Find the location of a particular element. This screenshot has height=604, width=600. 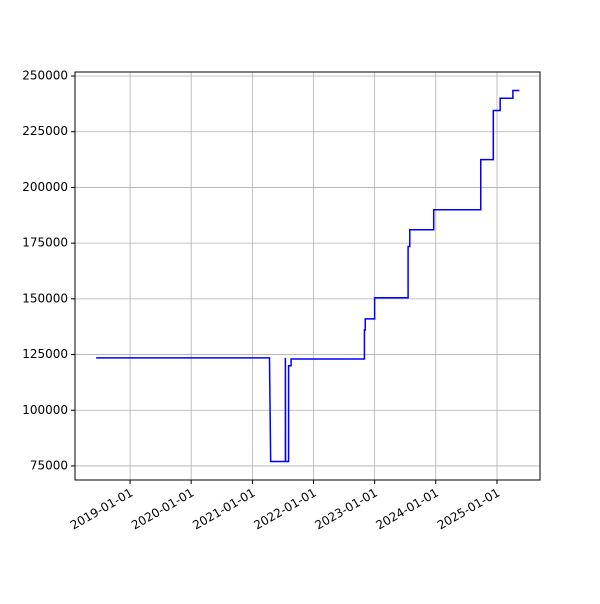

x-tick-label: 2019-01-01 is located at coordinates (101, 509).